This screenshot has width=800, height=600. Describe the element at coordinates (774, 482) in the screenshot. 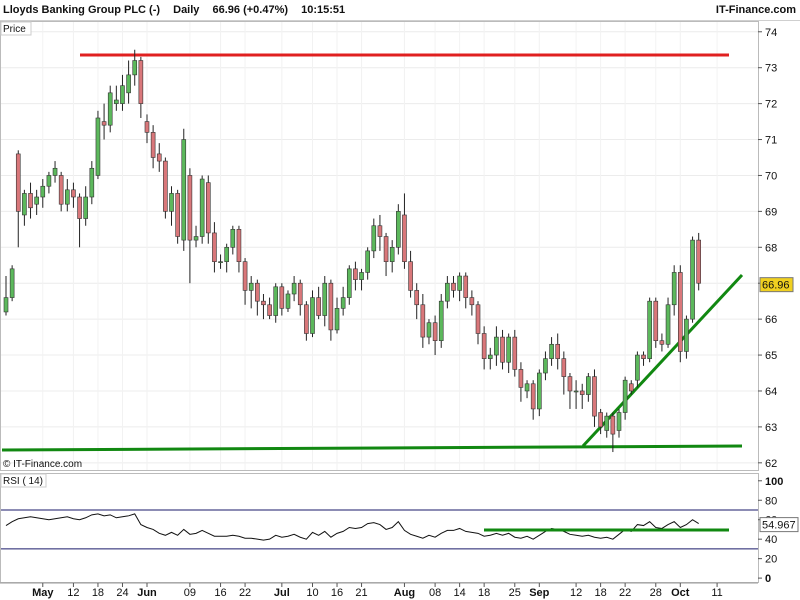

I see `rsi-tick-label: 100` at that location.